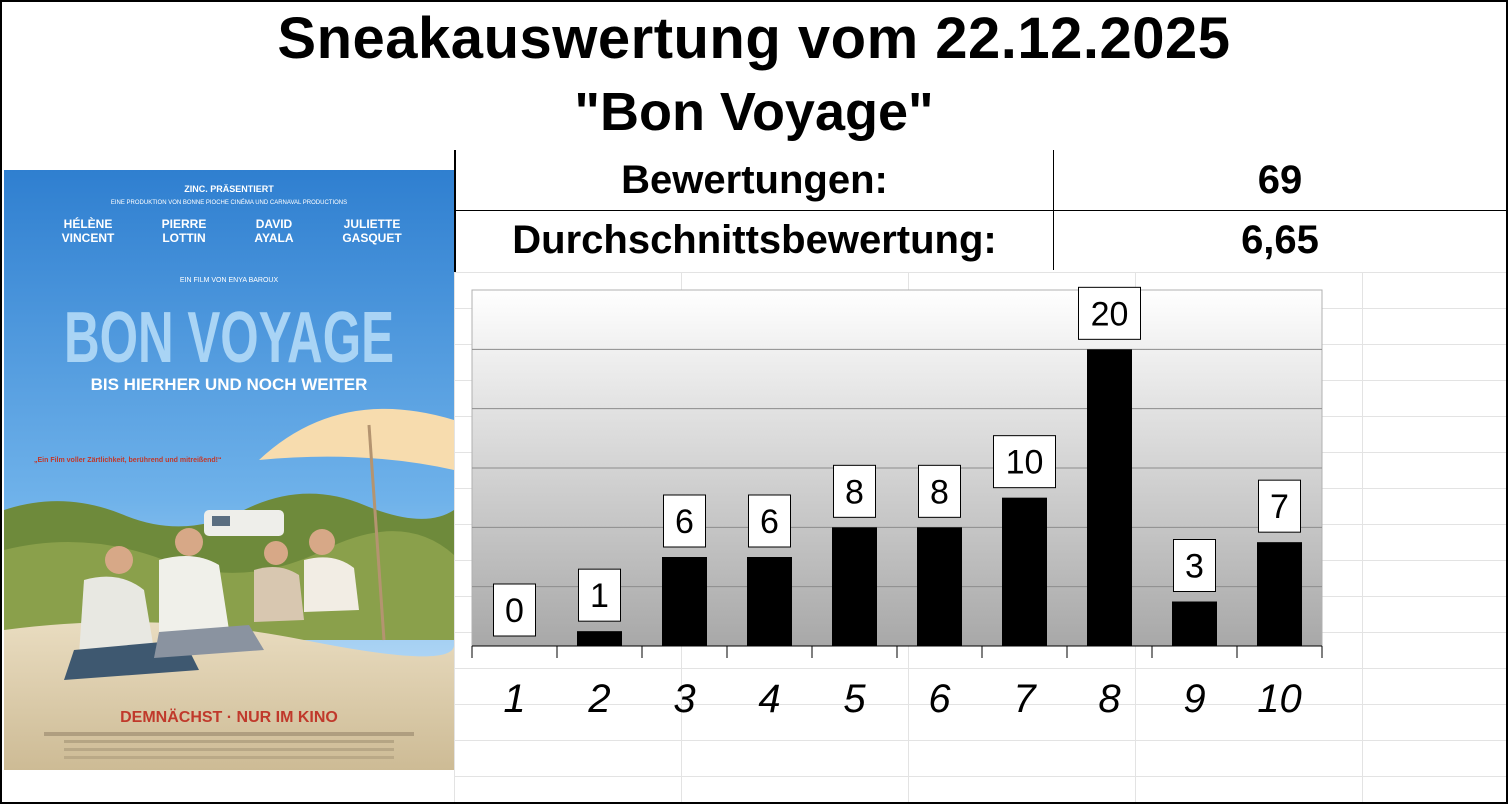 The width and height of the screenshot is (1508, 805). Describe the element at coordinates (273, 238) in the screenshot. I see `poster-cast-3b: AYALA` at that location.